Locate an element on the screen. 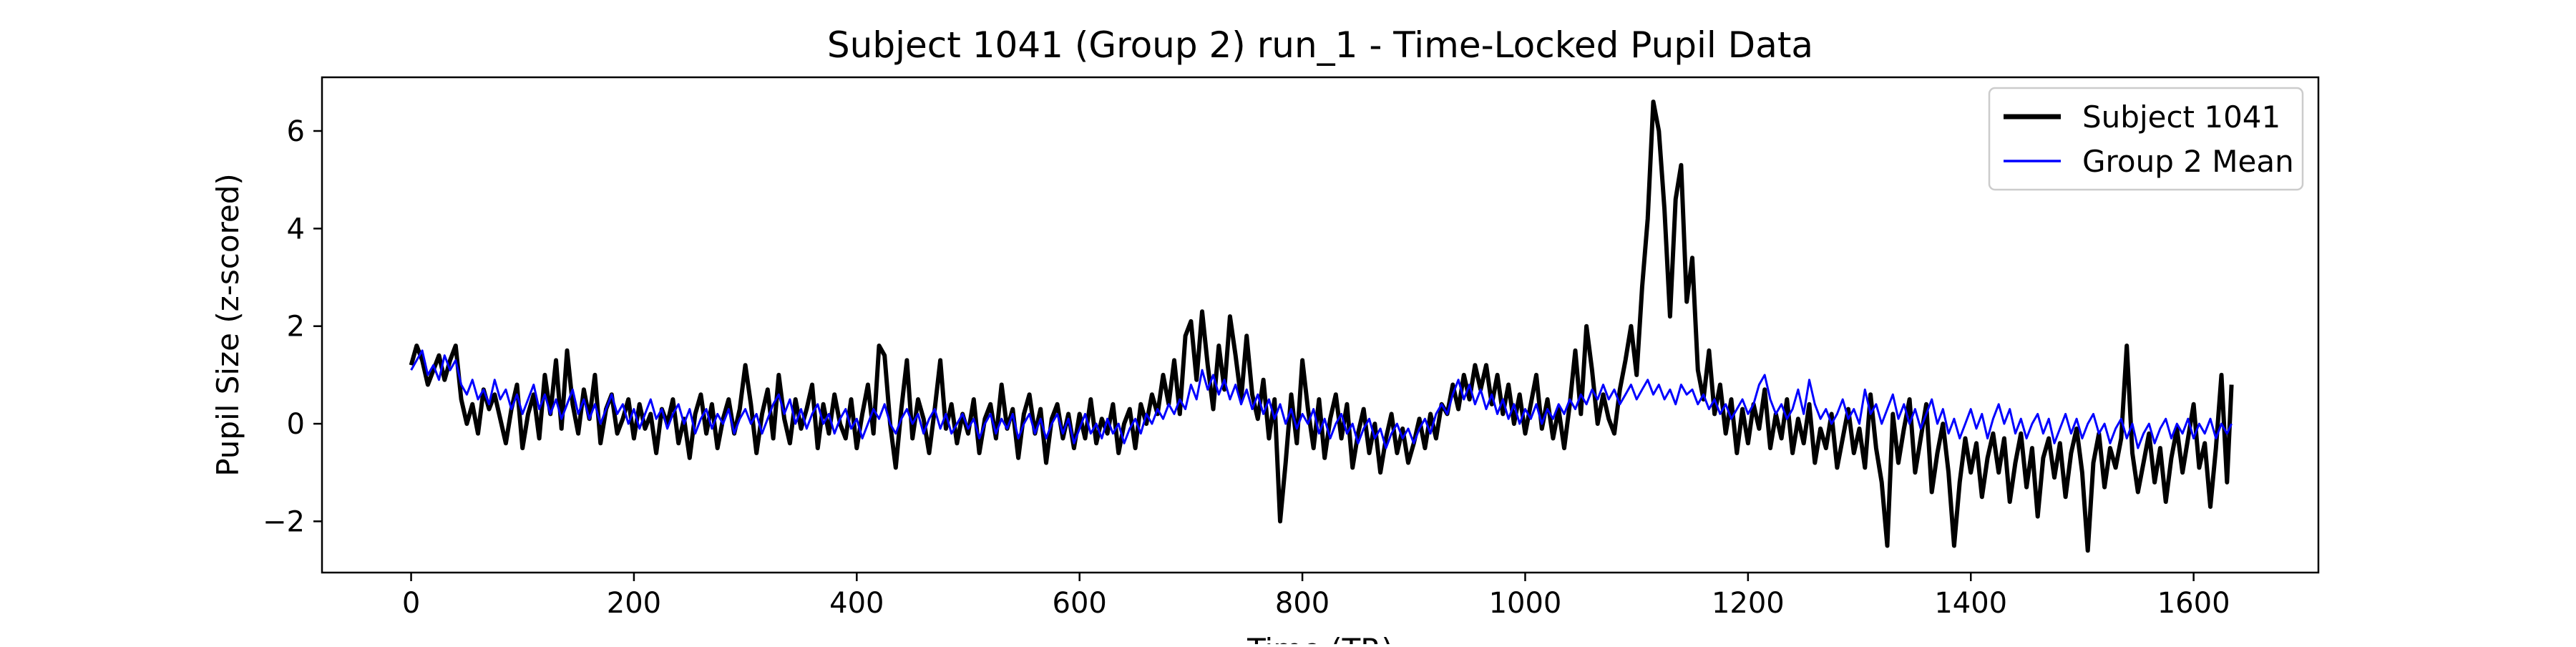 The image size is (2576, 647). x-tick-label: 1000 is located at coordinates (1525, 603).